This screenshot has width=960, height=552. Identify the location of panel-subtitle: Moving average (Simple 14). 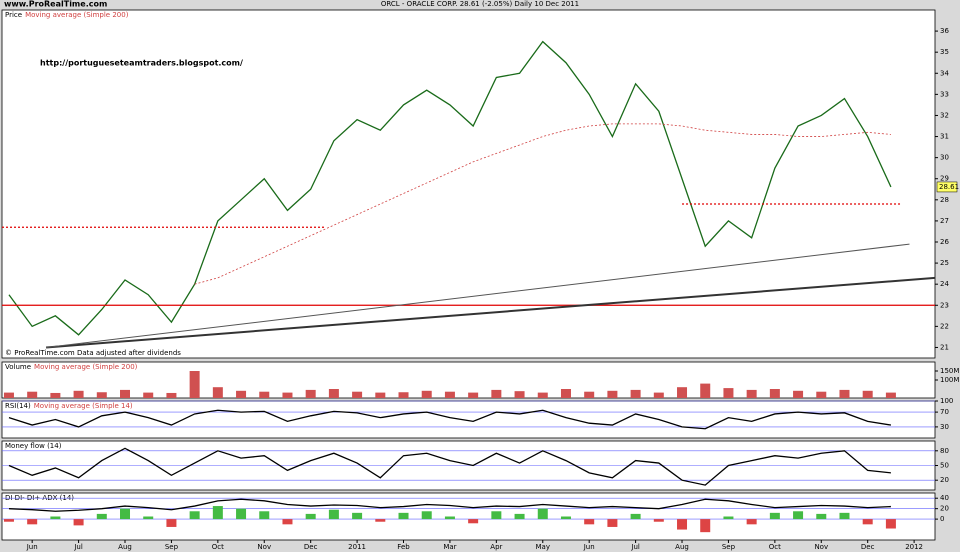
(83, 406).